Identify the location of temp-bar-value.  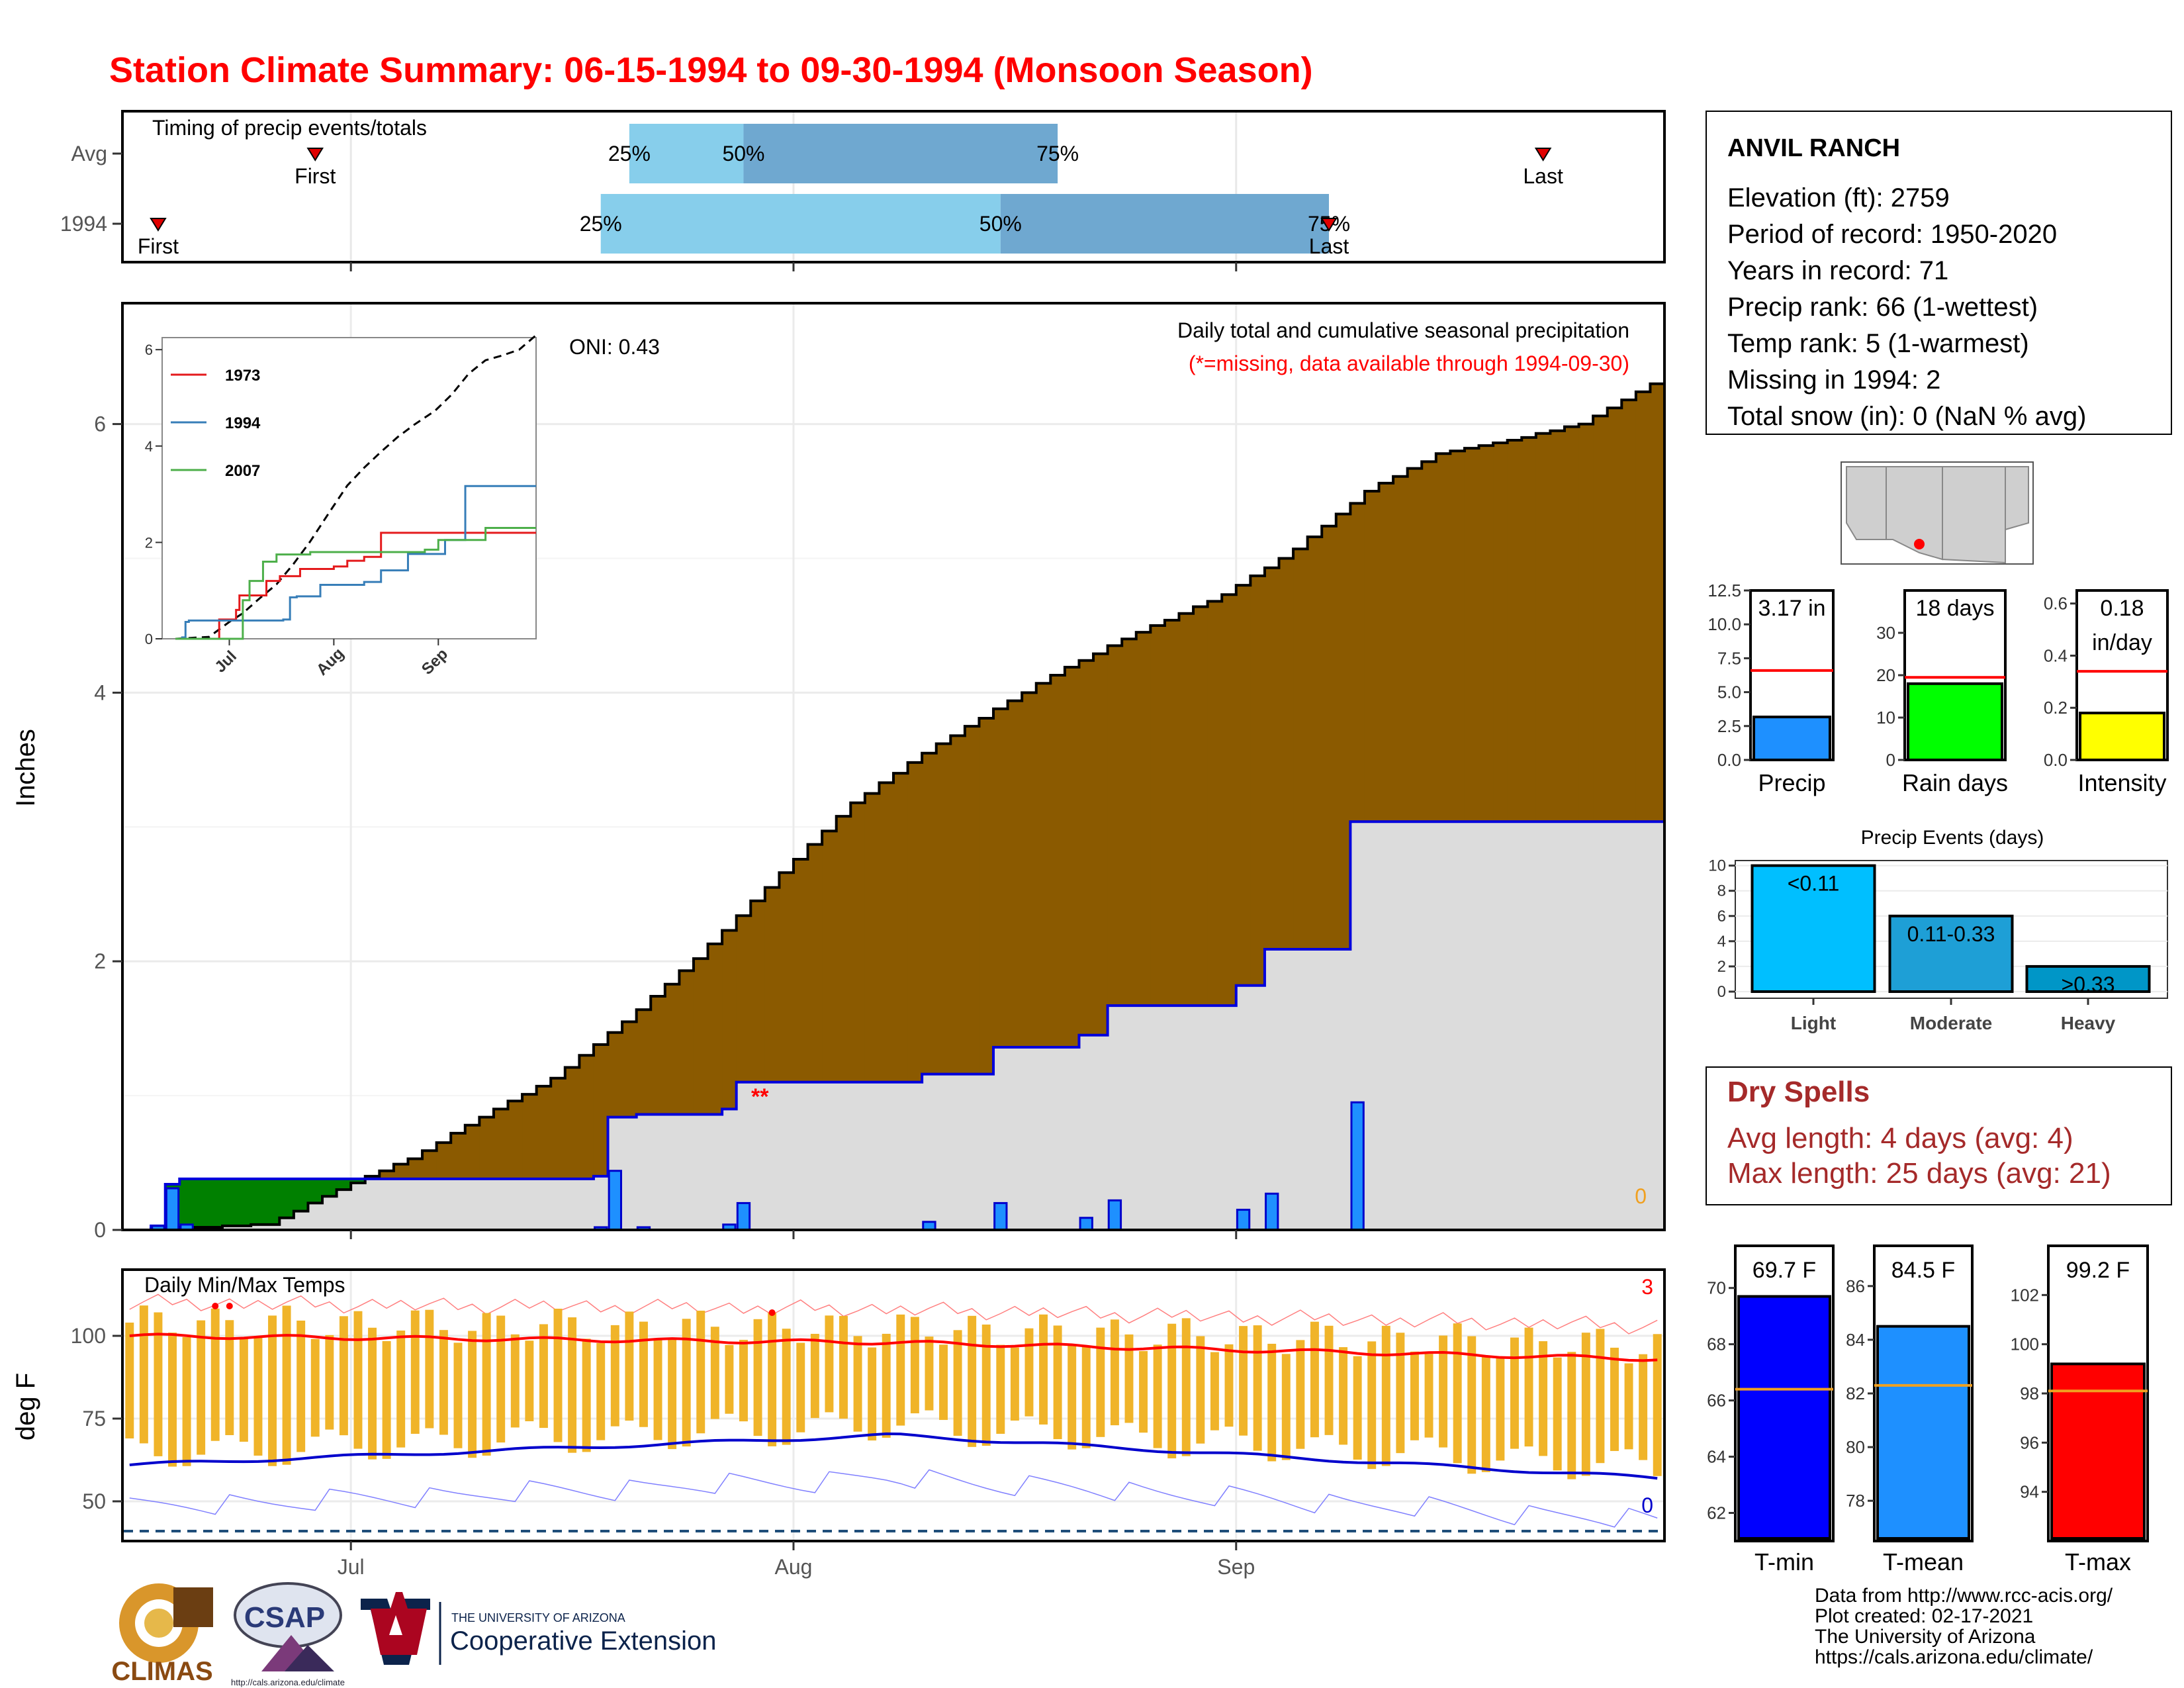
(1784, 1417).